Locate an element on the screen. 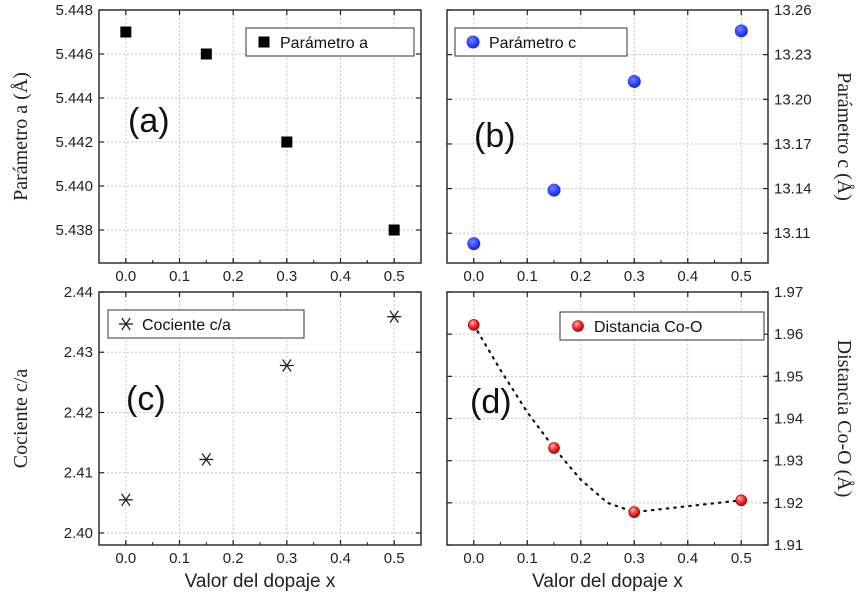  y-tick-label: 5.440 is located at coordinates (74, 186).